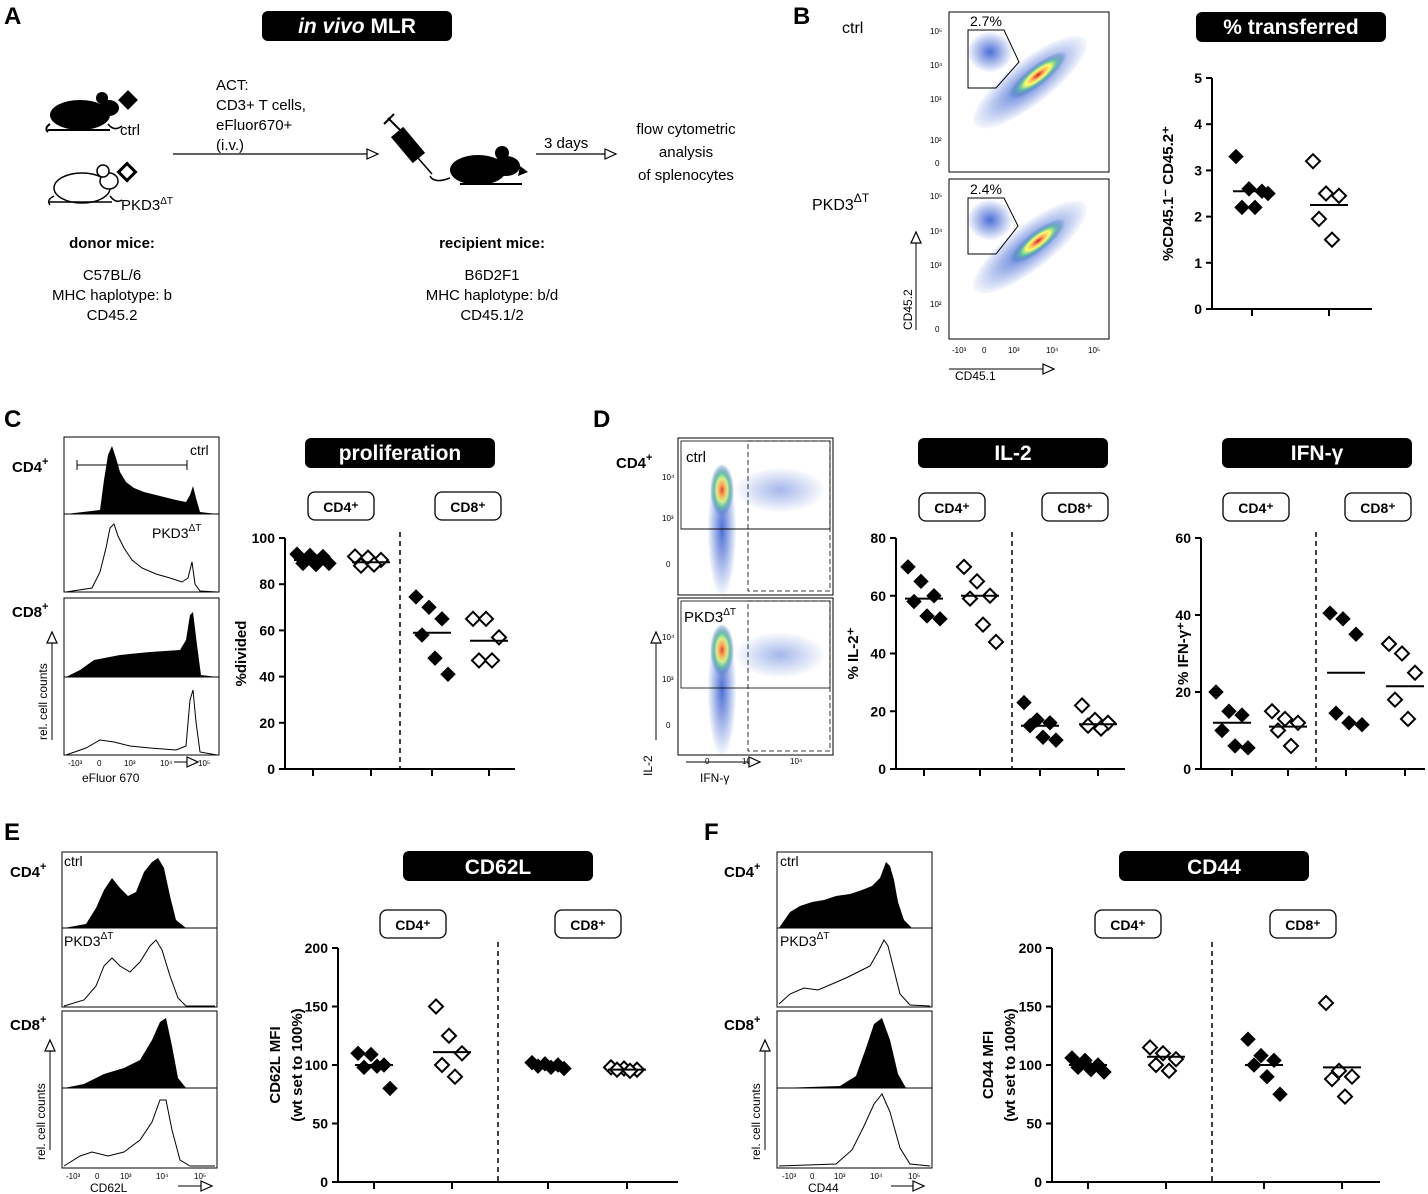  I want to click on panel-letter-a: A, so click(12, 16).